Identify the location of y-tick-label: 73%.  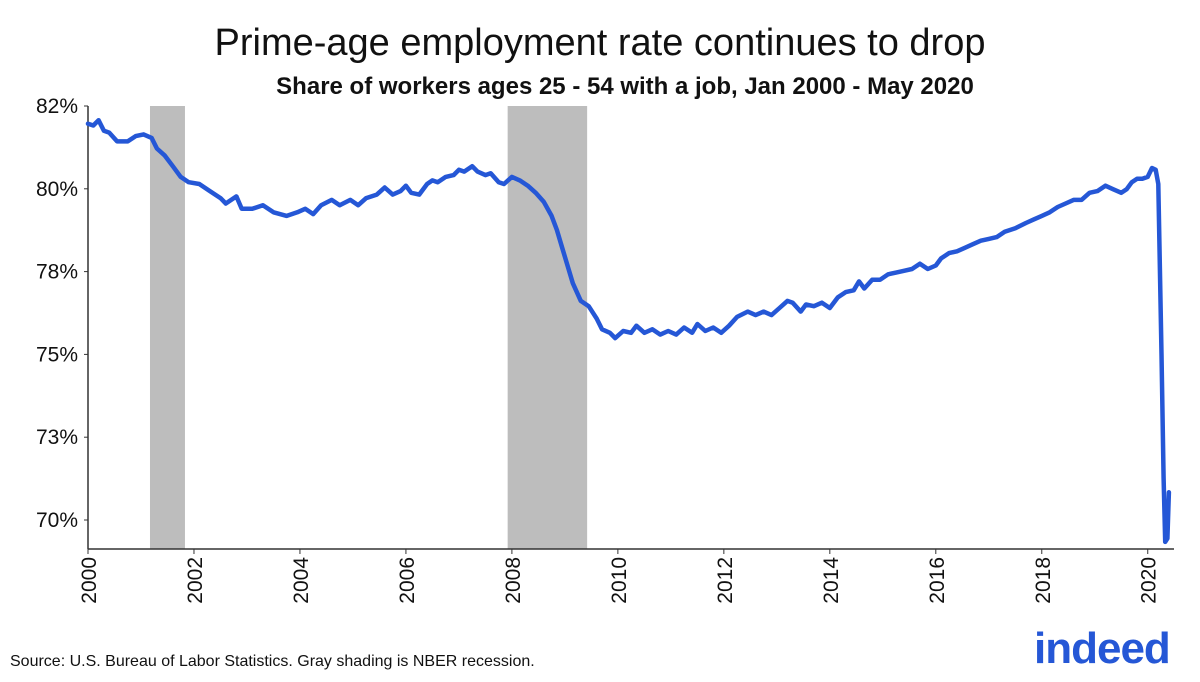
(57, 437).